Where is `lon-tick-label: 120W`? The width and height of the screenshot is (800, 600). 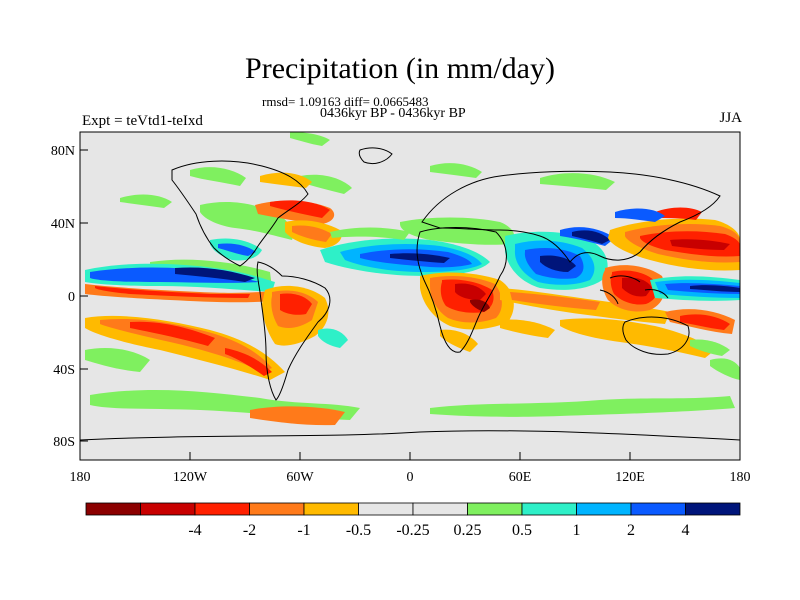 lon-tick-label: 120W is located at coordinates (190, 477).